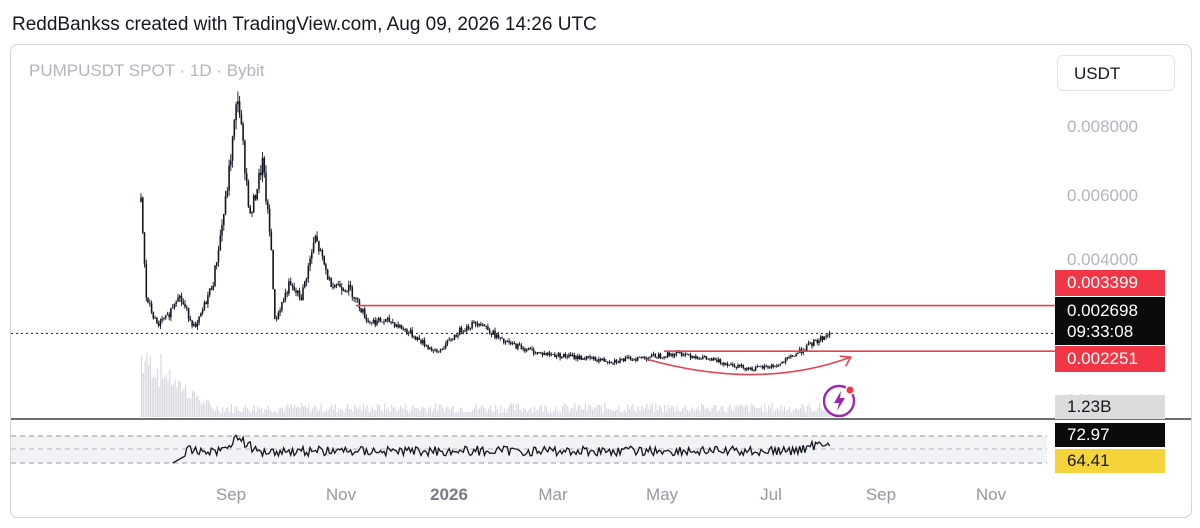 Image resolution: width=1200 pixels, height=528 pixels. I want to click on lightning-icon, so click(840, 400).